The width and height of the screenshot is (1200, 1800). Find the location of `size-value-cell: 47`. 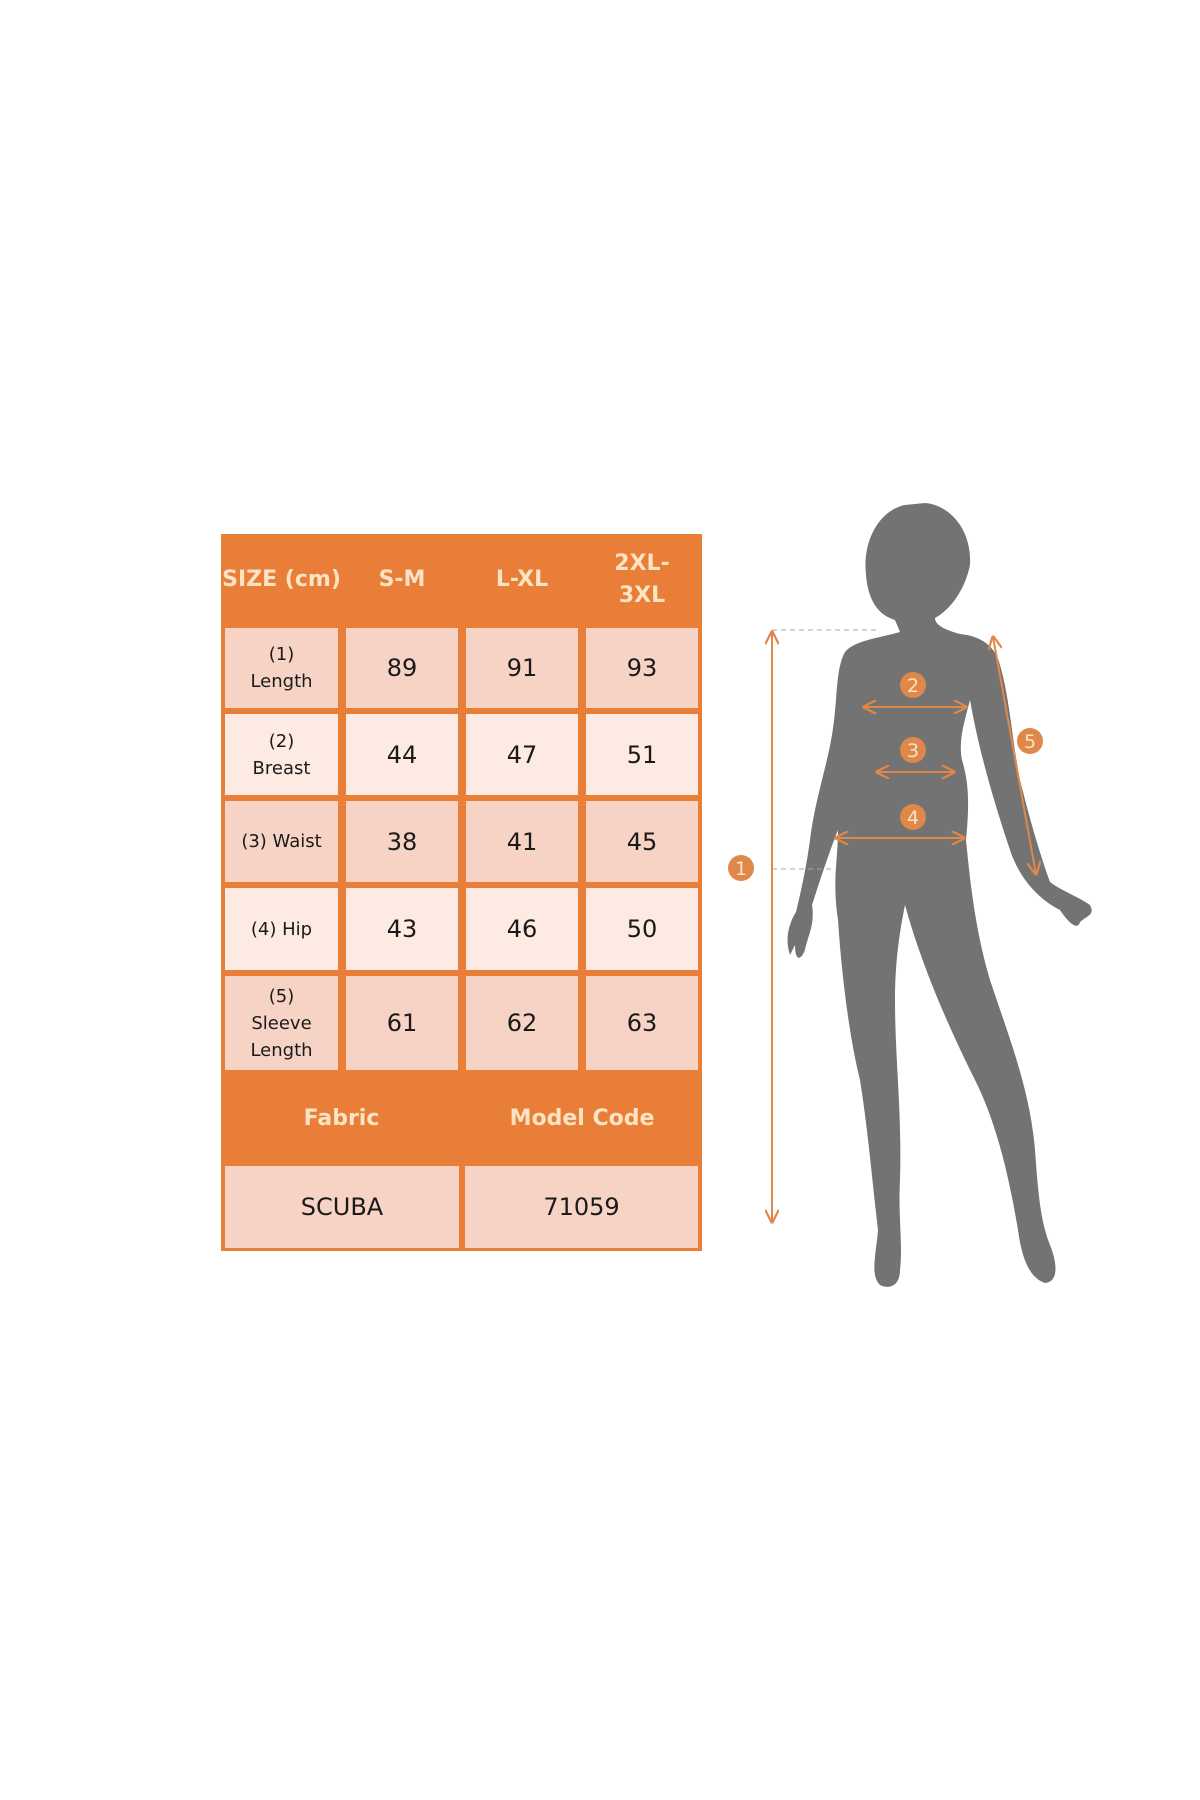

size-value-cell: 47 is located at coordinates (522, 754).